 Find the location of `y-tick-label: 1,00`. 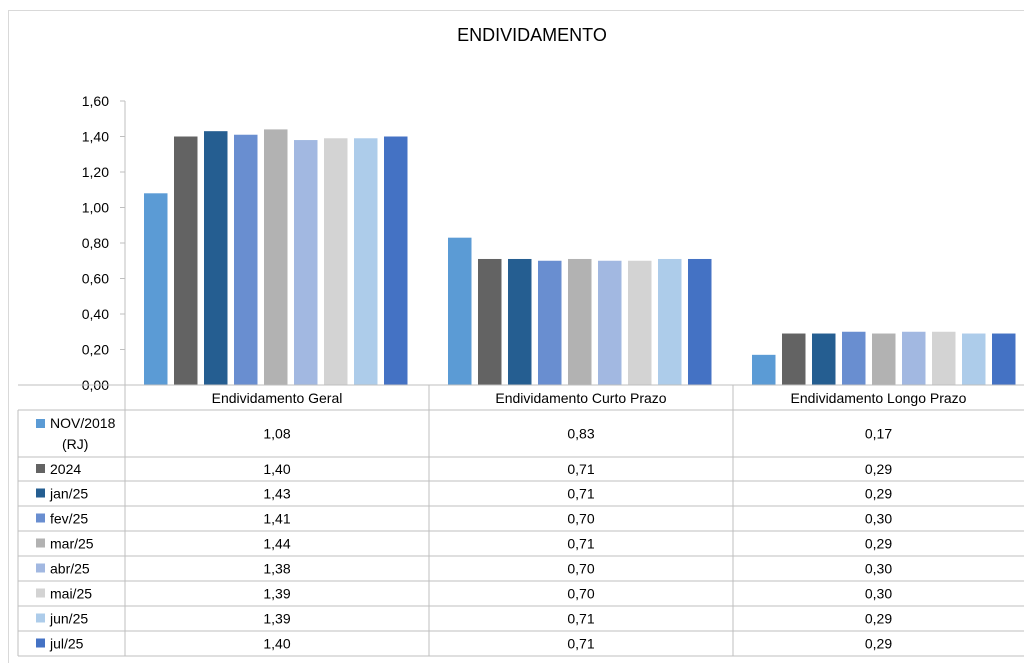

y-tick-label: 1,00 is located at coordinates (95, 208).